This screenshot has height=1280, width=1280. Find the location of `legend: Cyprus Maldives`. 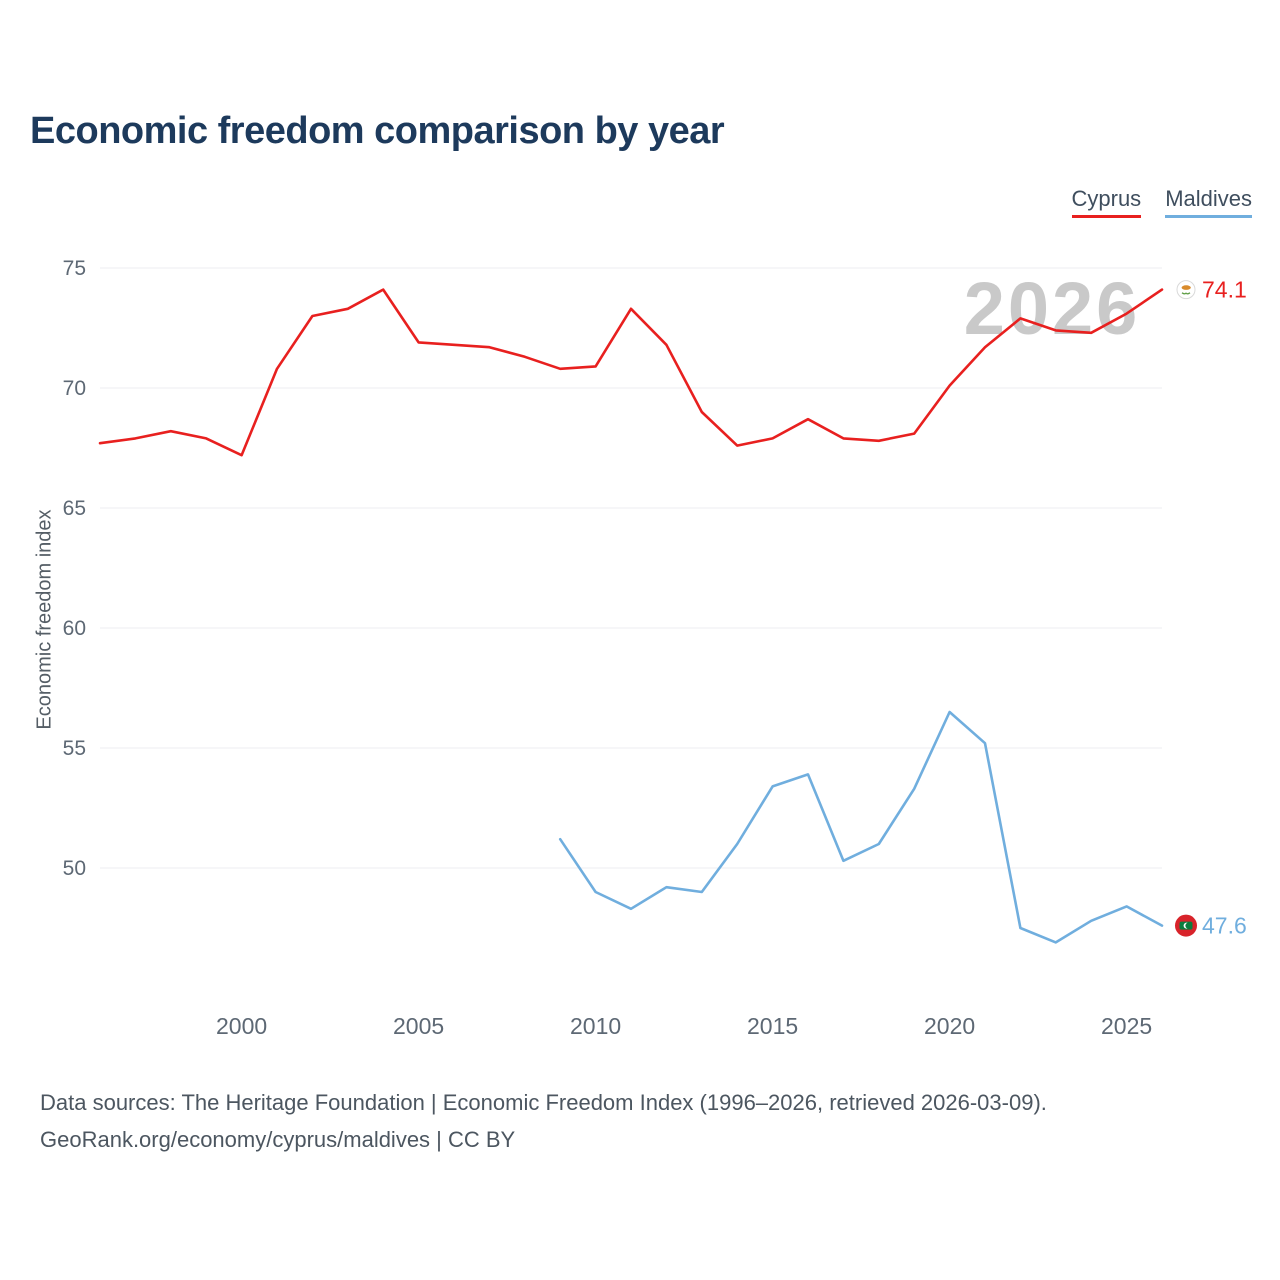

legend: Cyprus Maldives is located at coordinates (1161, 202).